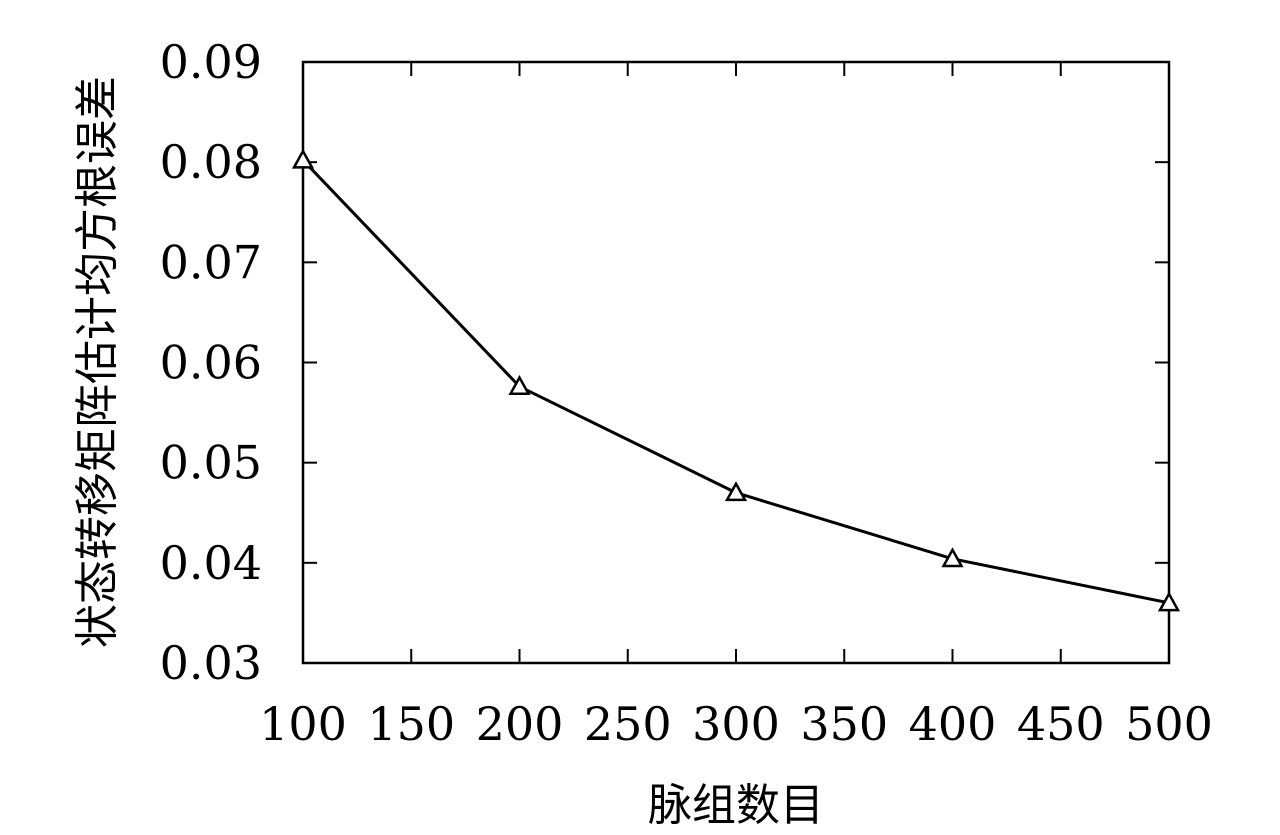 The height and width of the screenshot is (835, 1280). Describe the element at coordinates (411, 724) in the screenshot. I see `x-tick-label: 150` at that location.